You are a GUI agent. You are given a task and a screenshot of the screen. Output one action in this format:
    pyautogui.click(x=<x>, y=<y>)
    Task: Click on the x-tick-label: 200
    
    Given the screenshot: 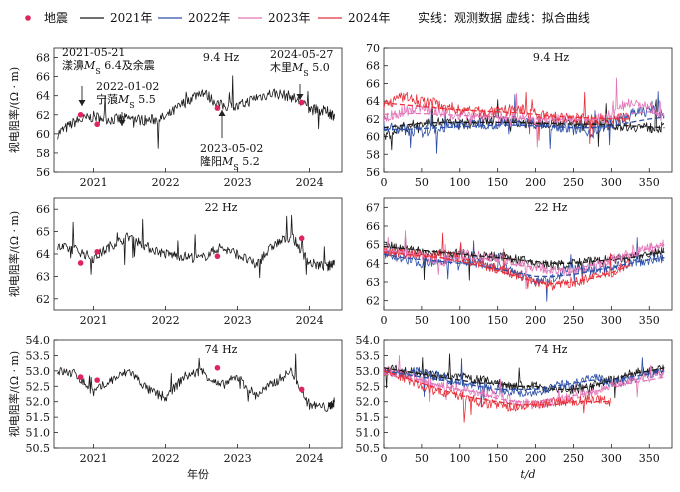 What is the action you would take?
    pyautogui.click(x=535, y=182)
    